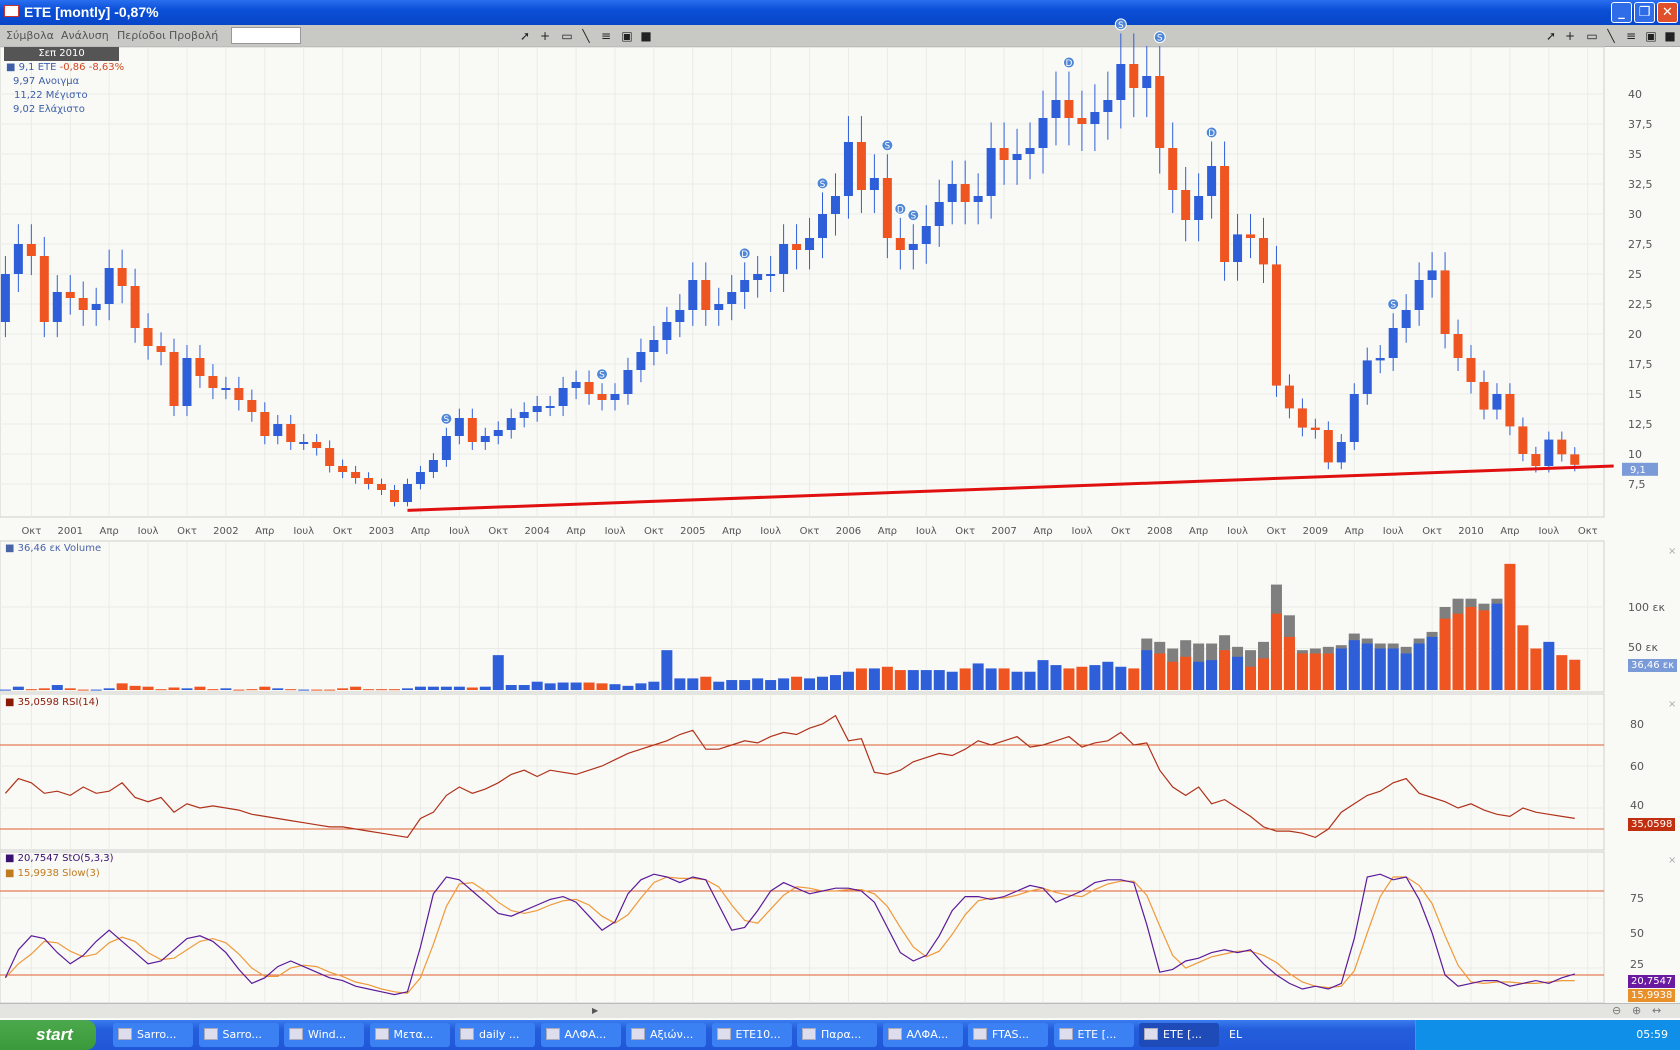  What do you see at coordinates (141, 35) in the screenshot?
I see `menu-periods: Περίοδοι` at bounding box center [141, 35].